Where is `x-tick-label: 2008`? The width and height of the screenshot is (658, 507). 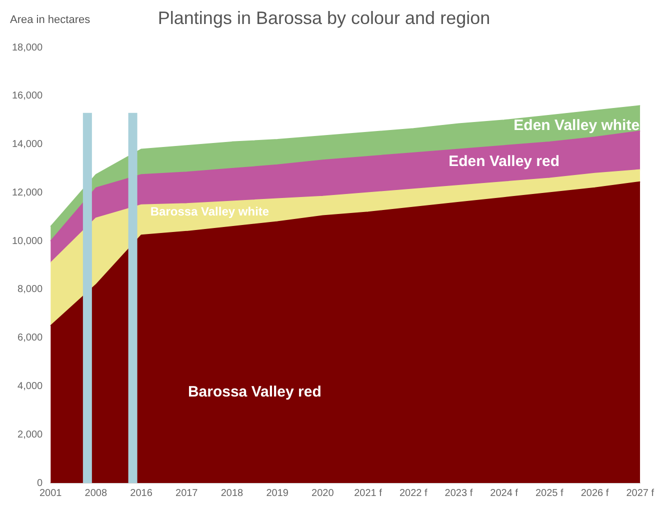
x-tick-label: 2008 is located at coordinates (96, 493).